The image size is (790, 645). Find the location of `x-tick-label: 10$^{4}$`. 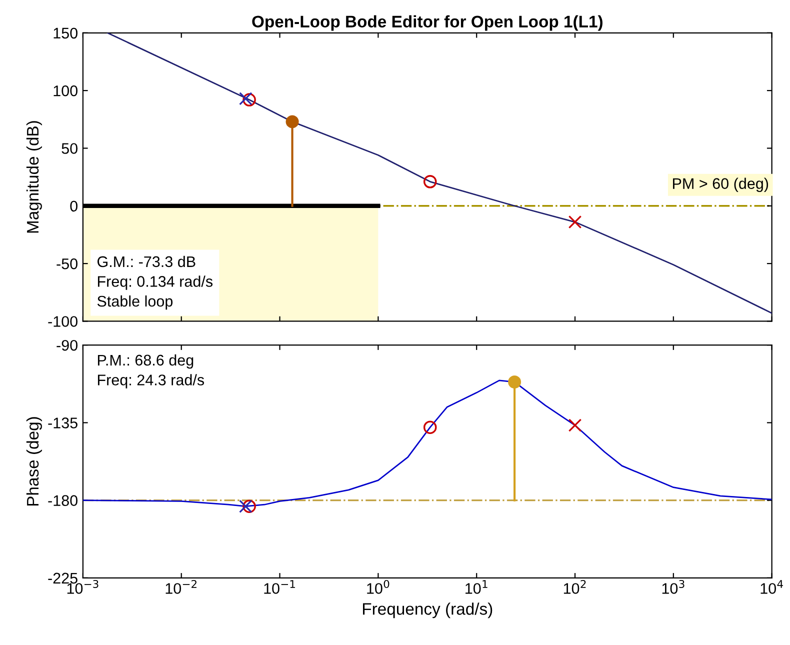

x-tick-label: 10$^{4}$ is located at coordinates (771, 587).